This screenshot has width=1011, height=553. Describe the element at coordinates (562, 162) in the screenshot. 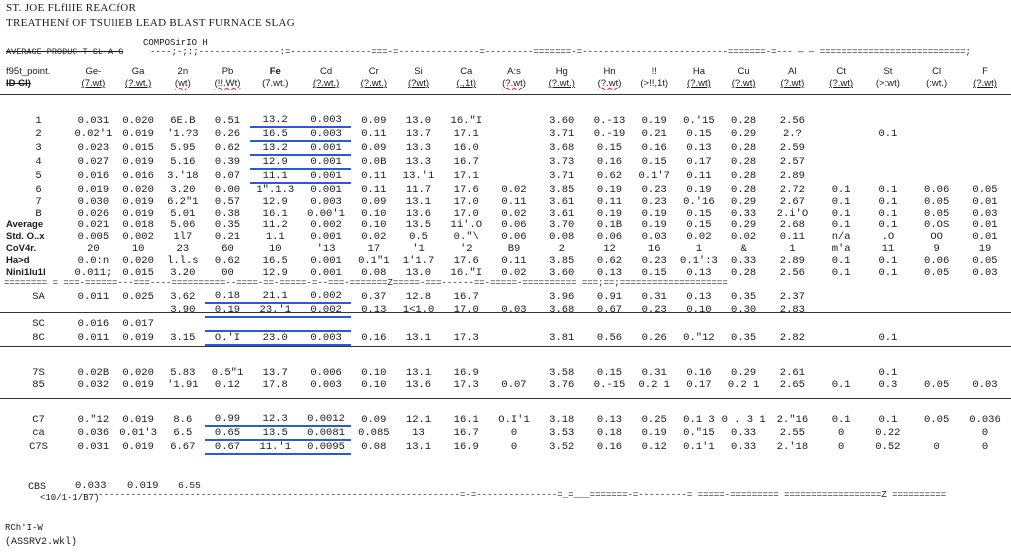

I see `table-cell: 3.73` at that location.